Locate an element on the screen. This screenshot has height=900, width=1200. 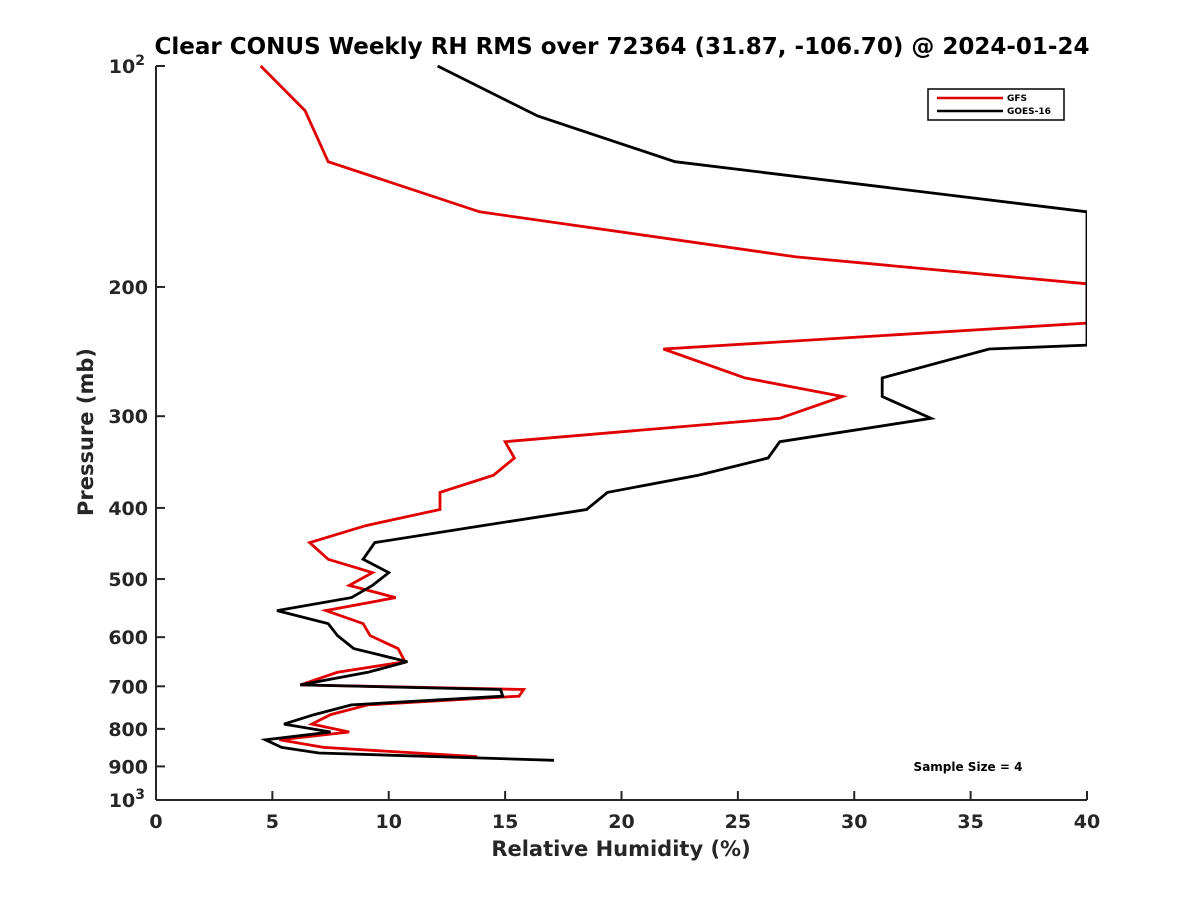
legend: GFS GOES-16 is located at coordinates (996, 104).